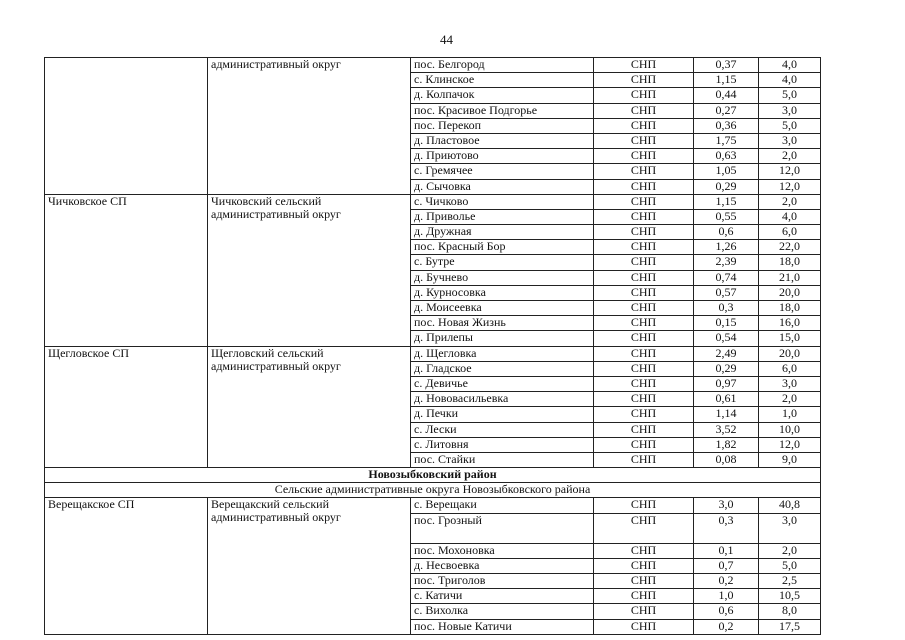 This screenshot has width=905, height=640. Describe the element at coordinates (726, 566) in the screenshot. I see `value-1: 0,7` at that location.